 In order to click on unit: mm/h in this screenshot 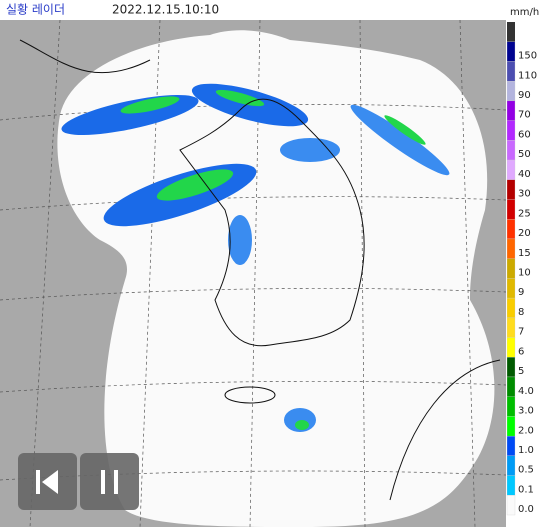, I will do `click(524, 12)`.